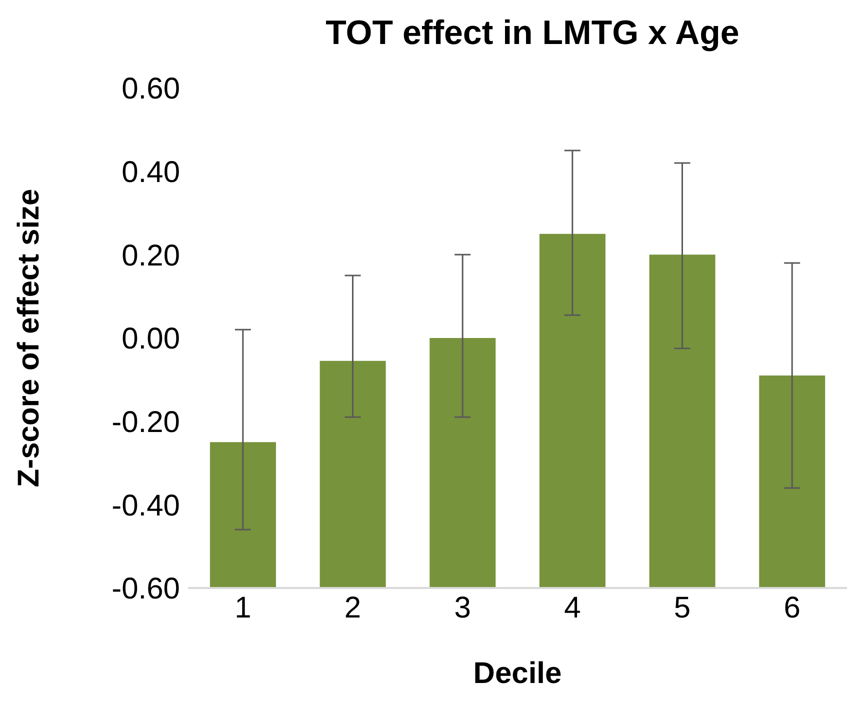 The image size is (865, 713). What do you see at coordinates (682, 607) in the screenshot?
I see `x-tick-label: 5` at bounding box center [682, 607].